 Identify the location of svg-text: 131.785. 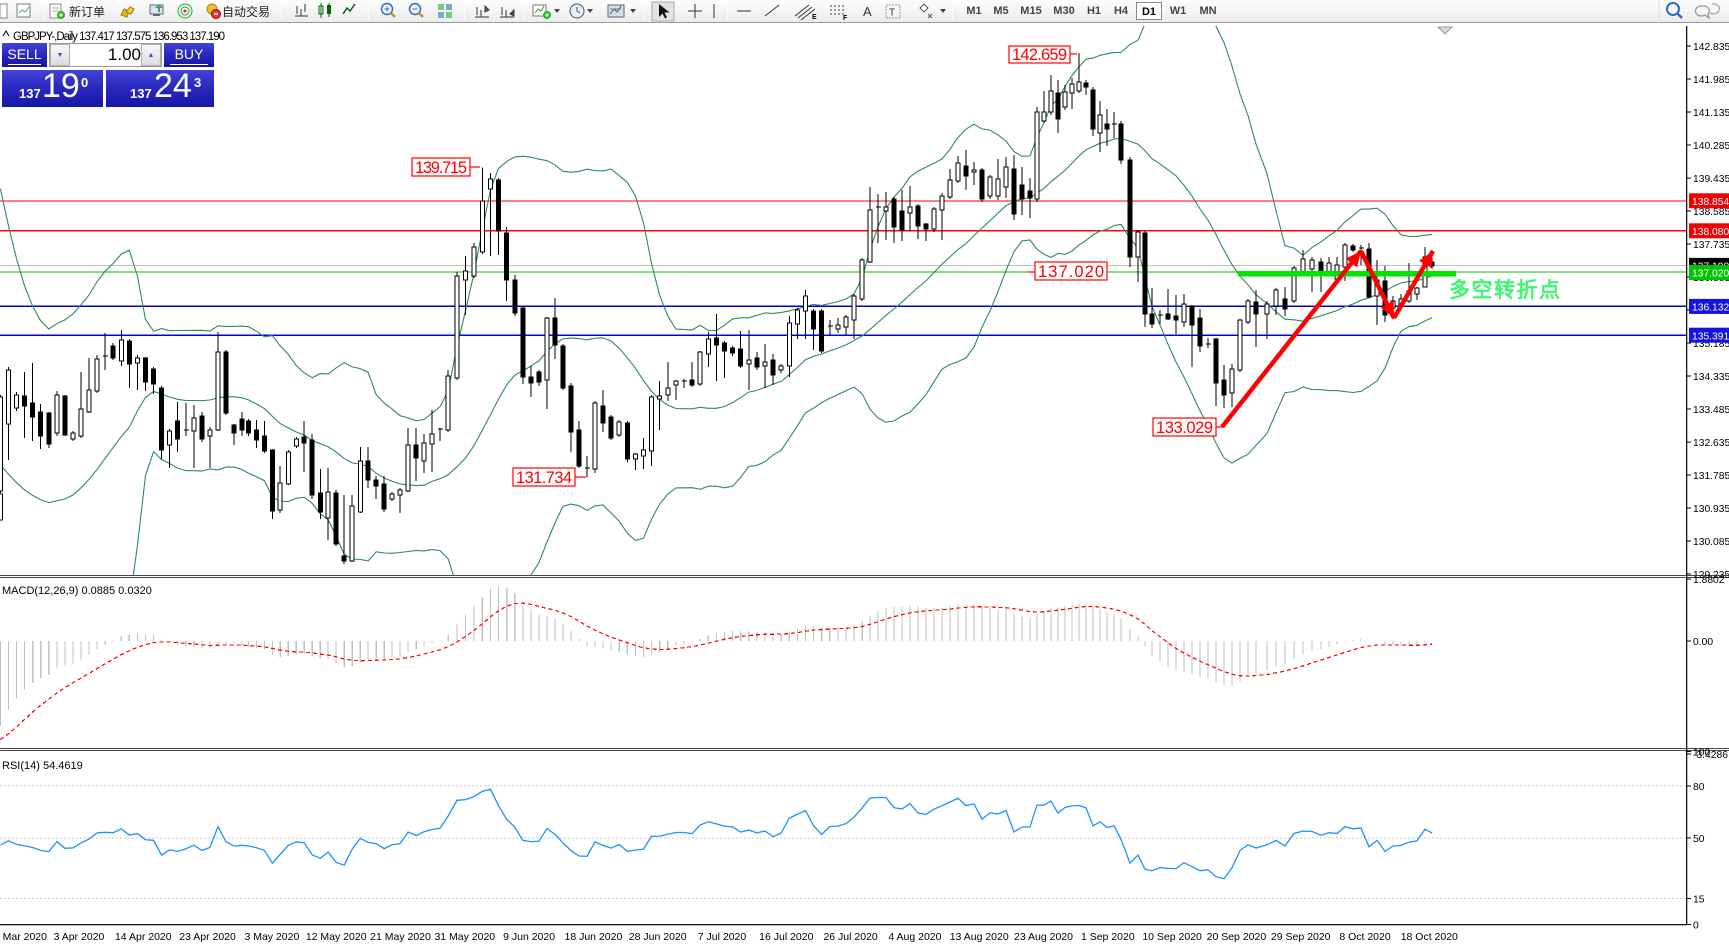
(1711, 476).